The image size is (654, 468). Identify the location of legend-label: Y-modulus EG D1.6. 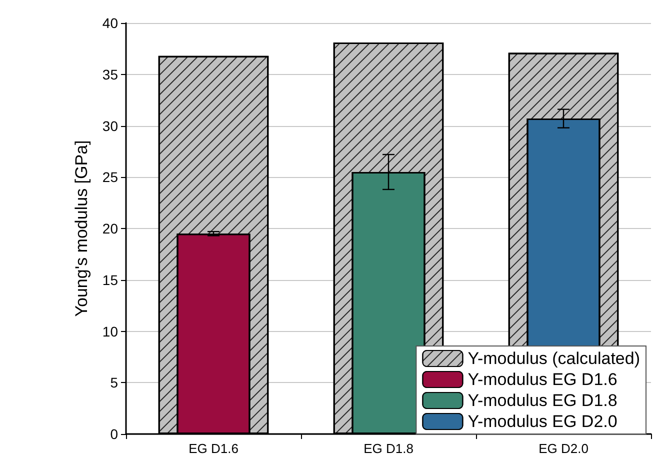
(543, 379).